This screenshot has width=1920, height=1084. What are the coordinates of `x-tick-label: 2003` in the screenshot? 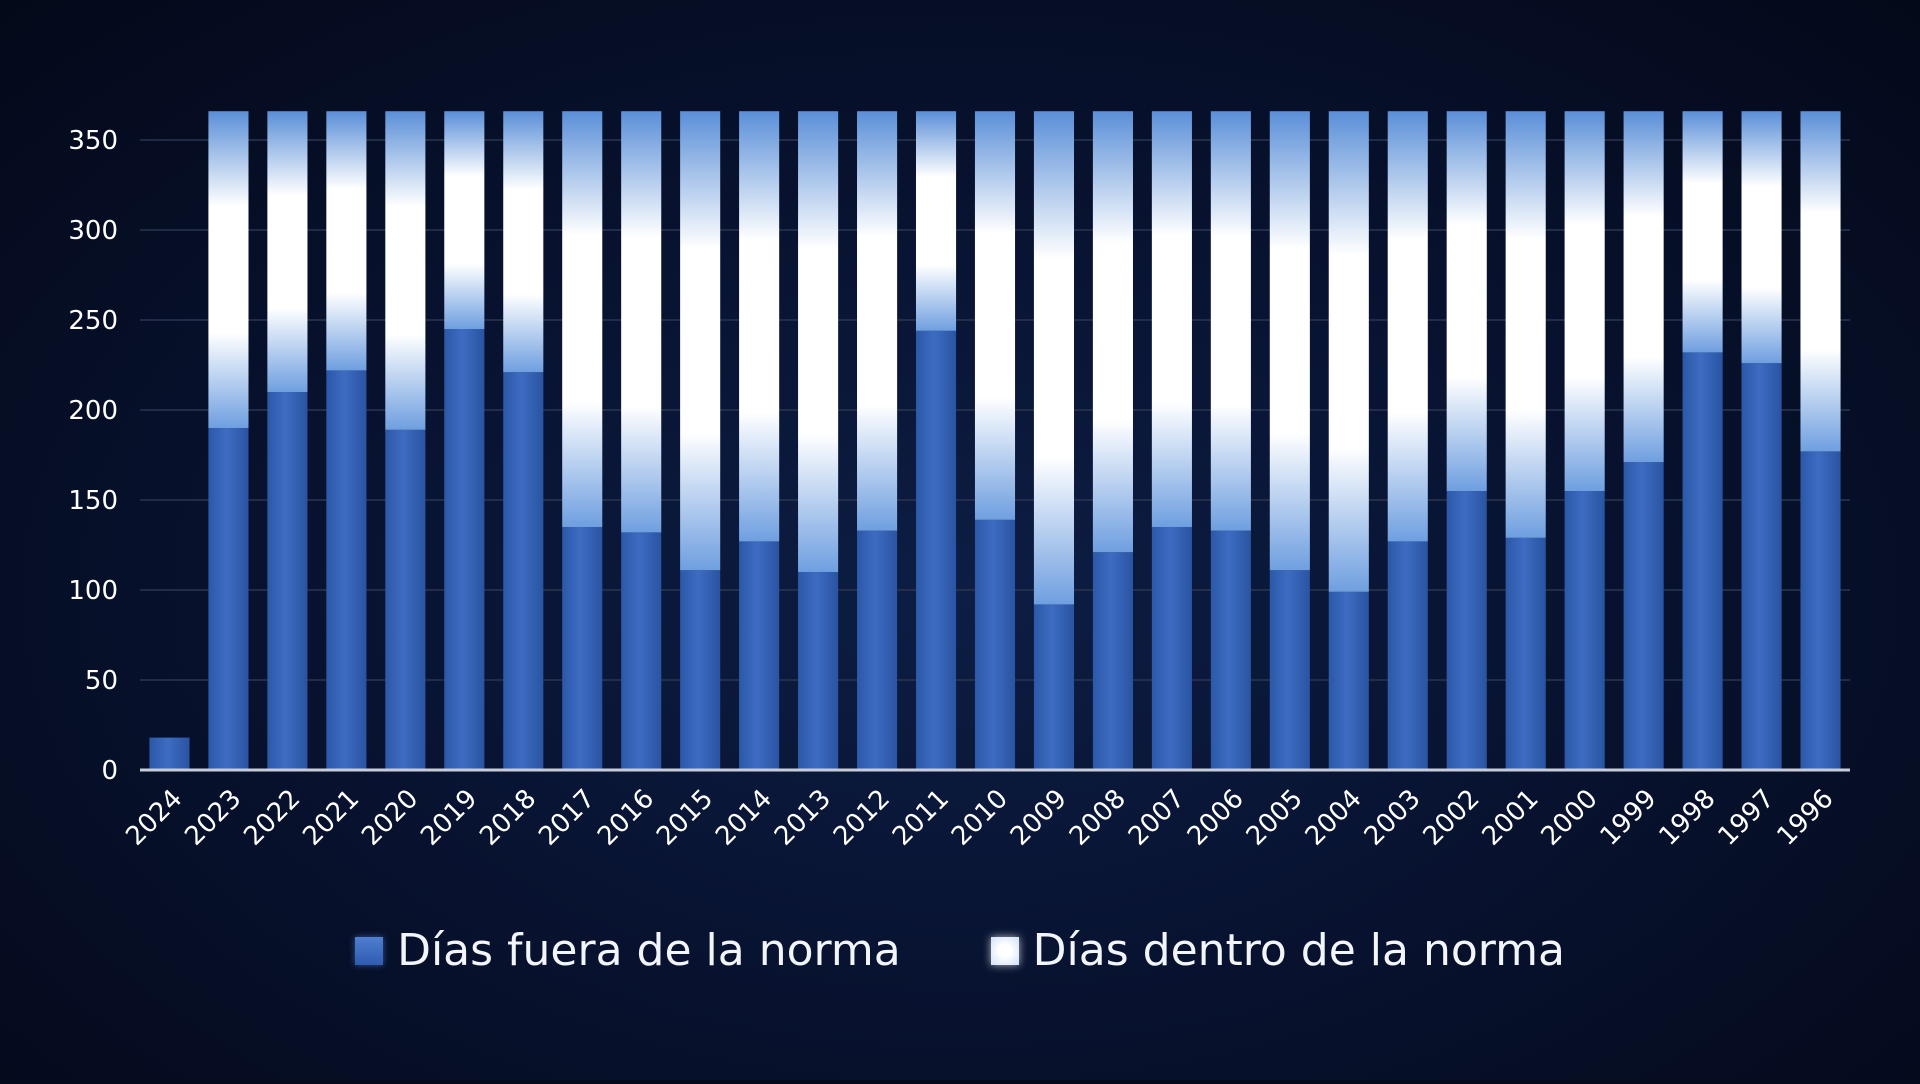 It's located at (1393, 818).